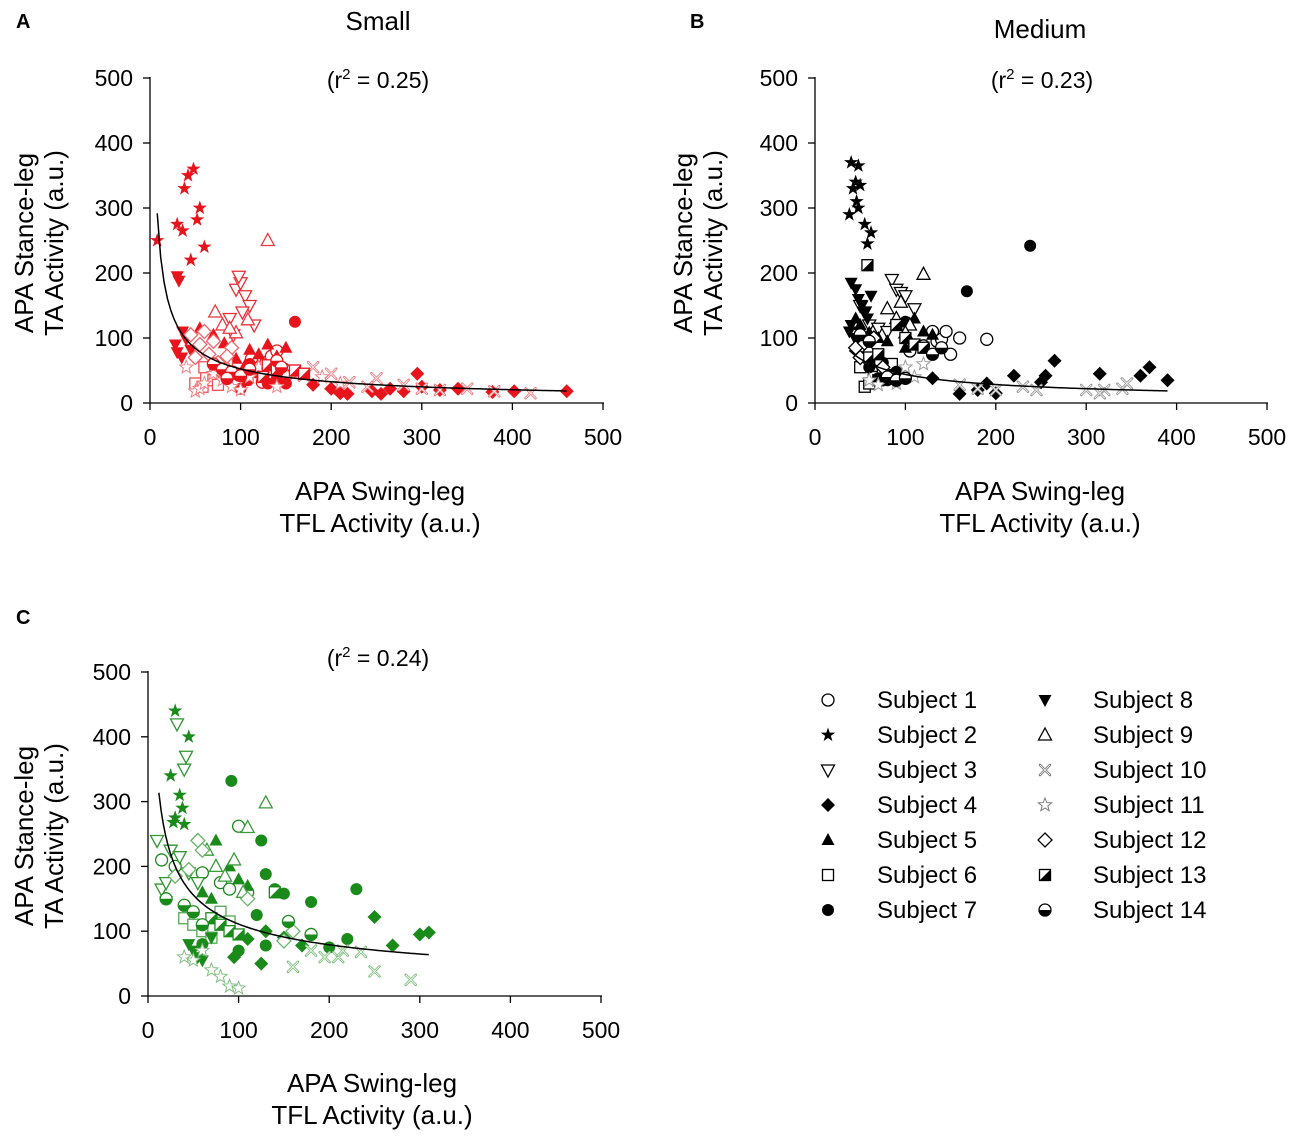 This screenshot has height=1142, width=1300. Describe the element at coordinates (828, 910) in the screenshot. I see `legend-marker-circle-filled-icon` at that location.